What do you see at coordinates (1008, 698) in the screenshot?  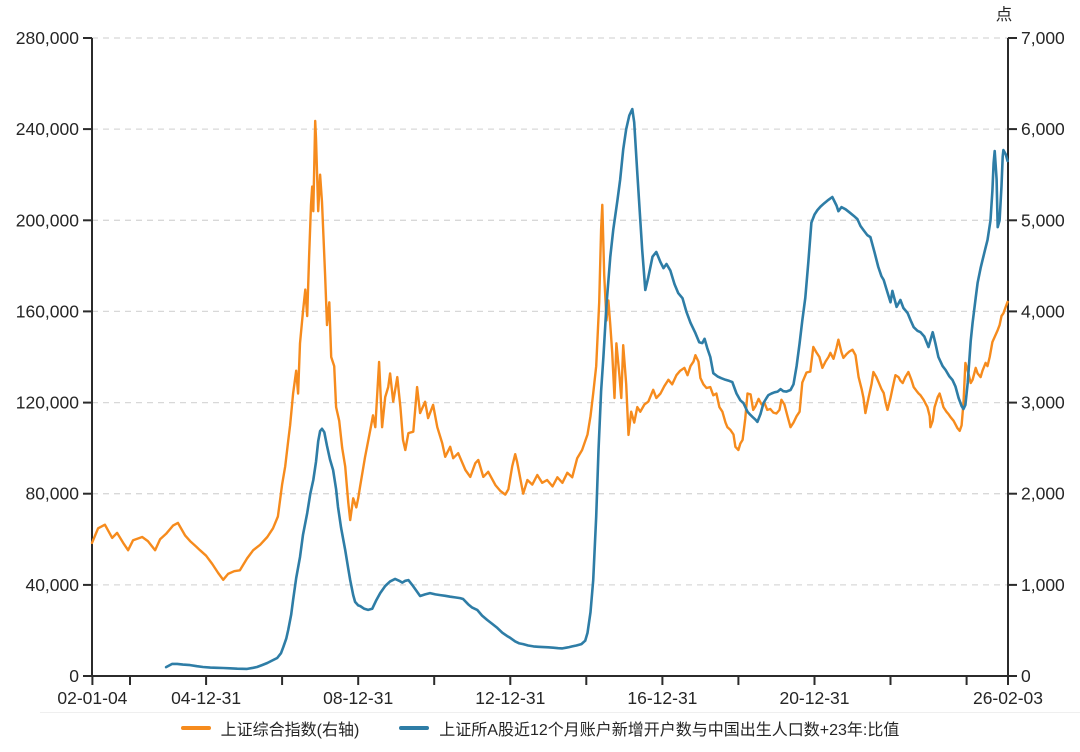 I see `x-tick-label: 26-02-03` at bounding box center [1008, 698].